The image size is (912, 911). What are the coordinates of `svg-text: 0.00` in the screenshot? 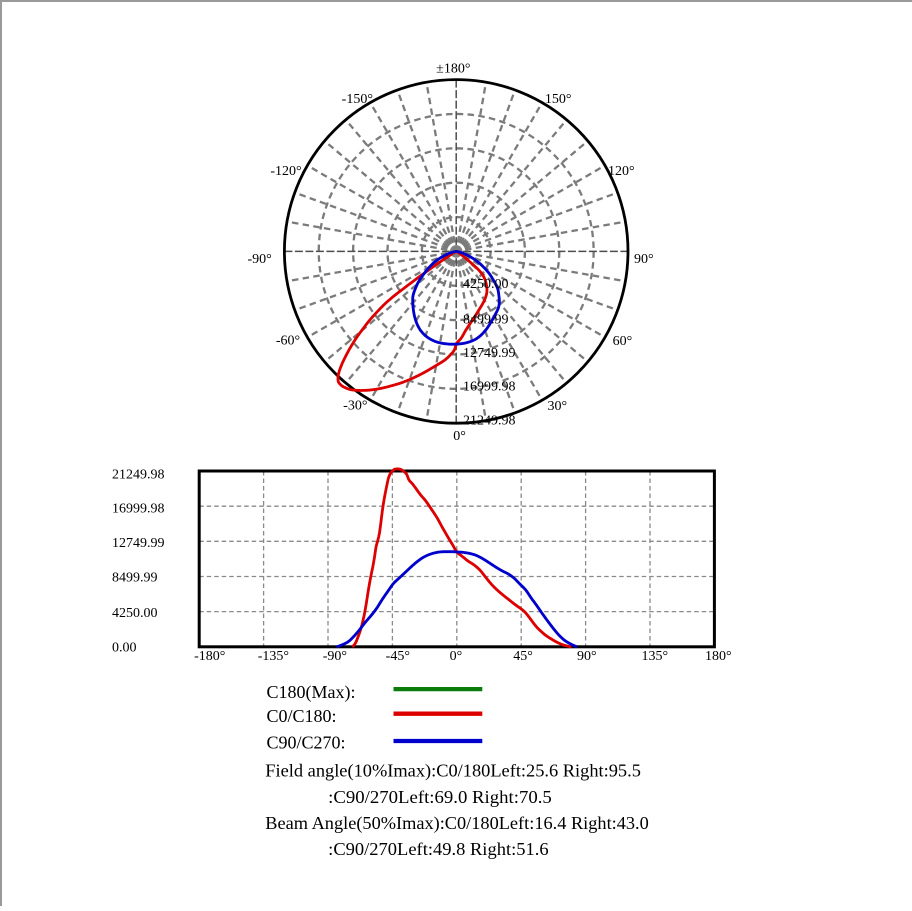 It's located at (124, 647).